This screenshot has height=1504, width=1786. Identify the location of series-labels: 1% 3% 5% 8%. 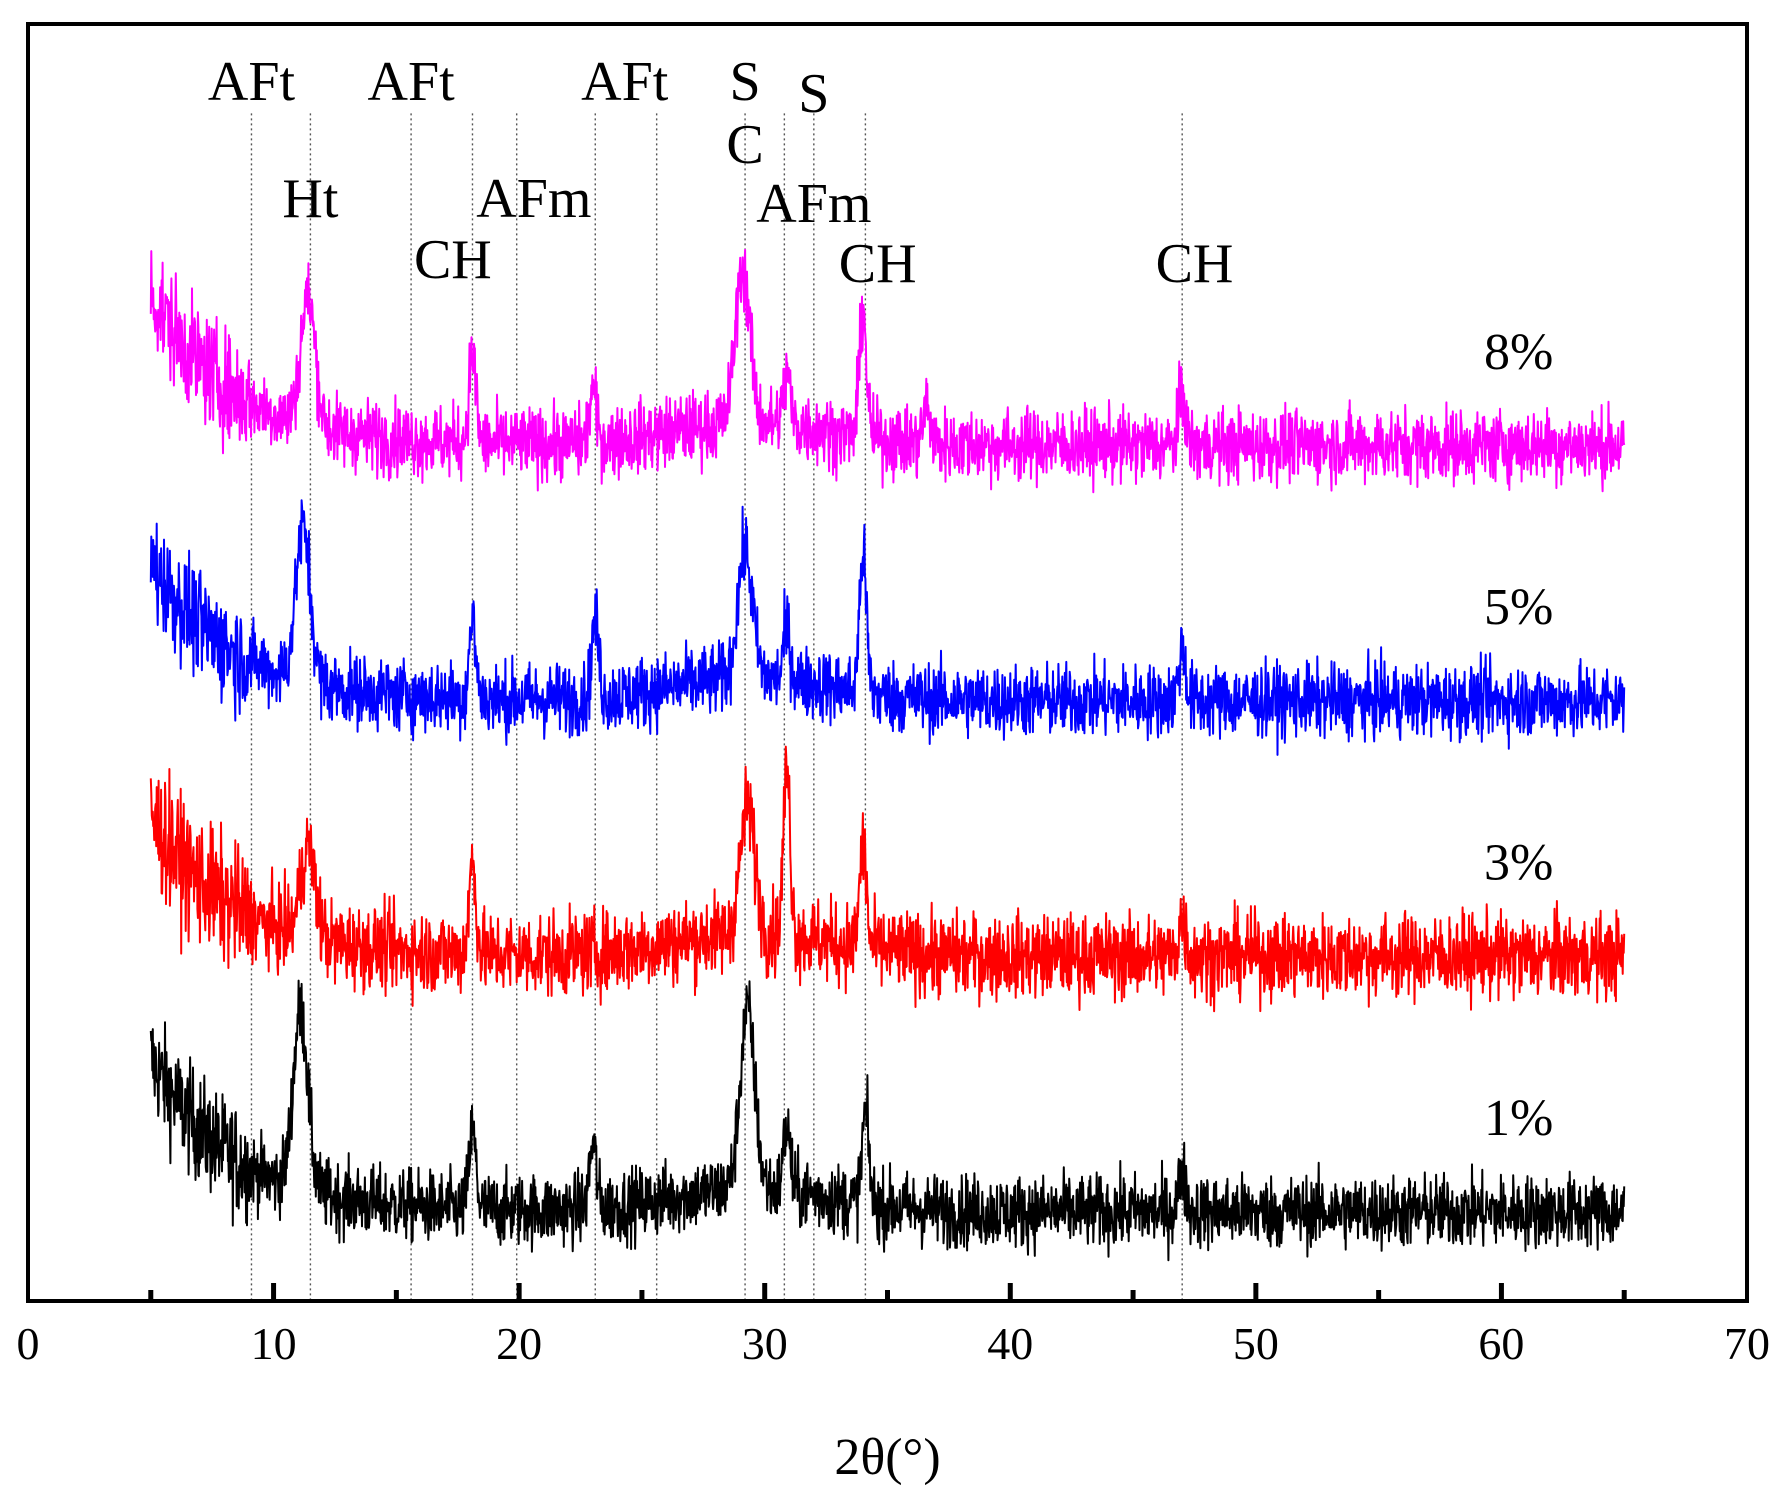
(1518, 735).